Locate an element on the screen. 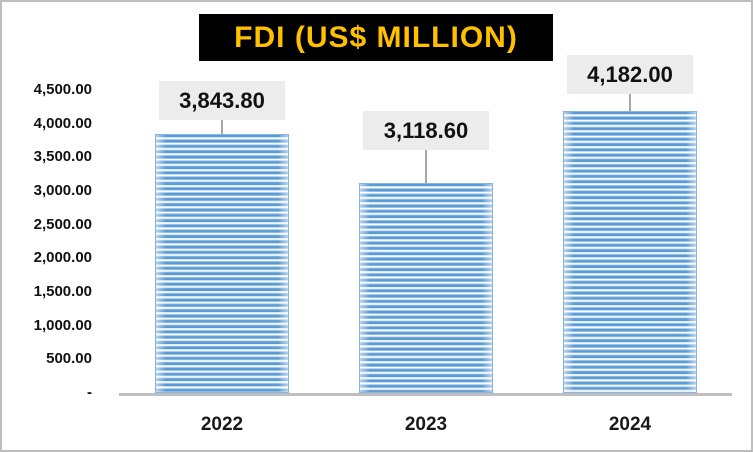 The height and width of the screenshot is (452, 753). y-axis-tick-label: 1,000.00 is located at coordinates (62, 325).